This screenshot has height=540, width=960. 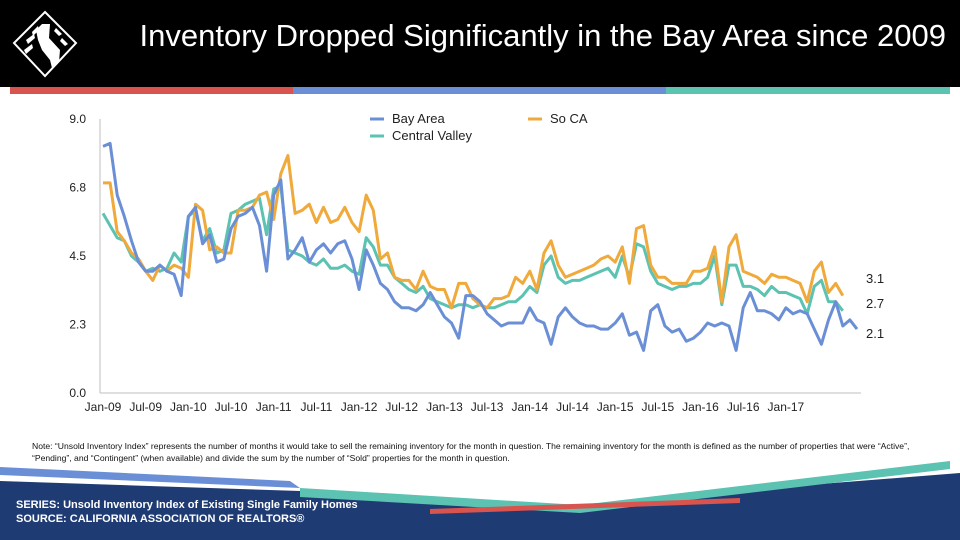 I want to click on legend-label: So CA, so click(x=569, y=118).